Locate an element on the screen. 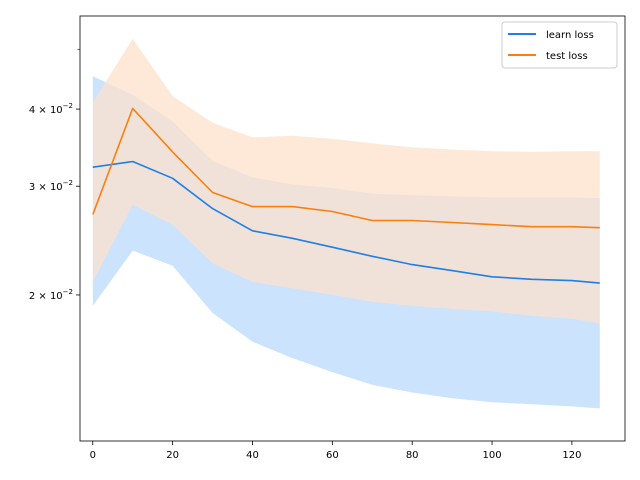 The image size is (640, 480). x-tick-label: 100 is located at coordinates (491, 455).